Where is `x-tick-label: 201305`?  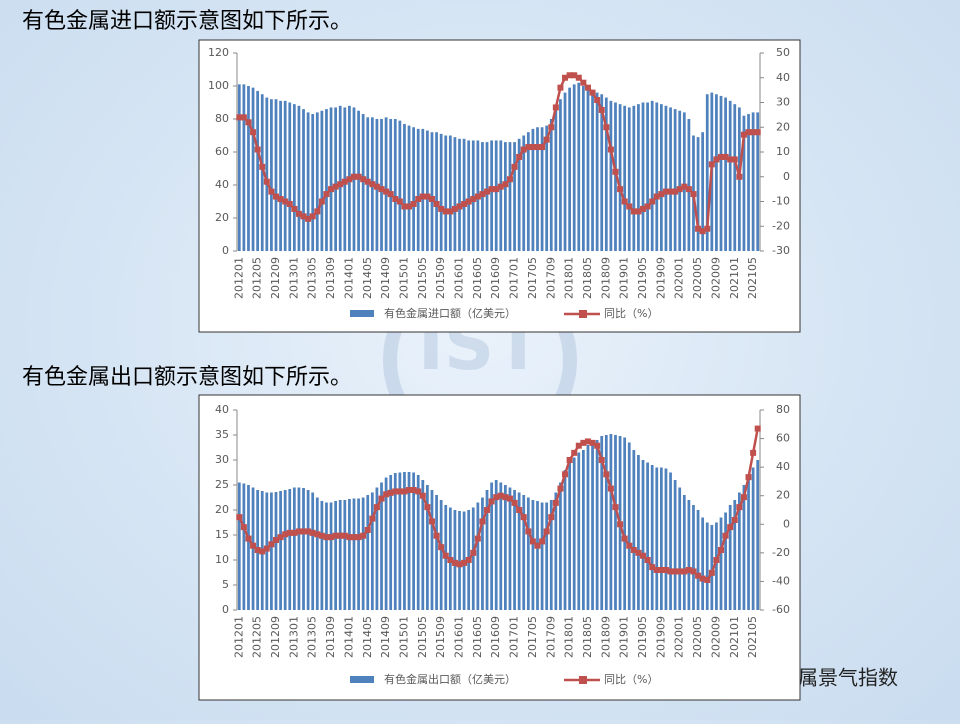 x-tick-label: 201305 is located at coordinates (312, 278).